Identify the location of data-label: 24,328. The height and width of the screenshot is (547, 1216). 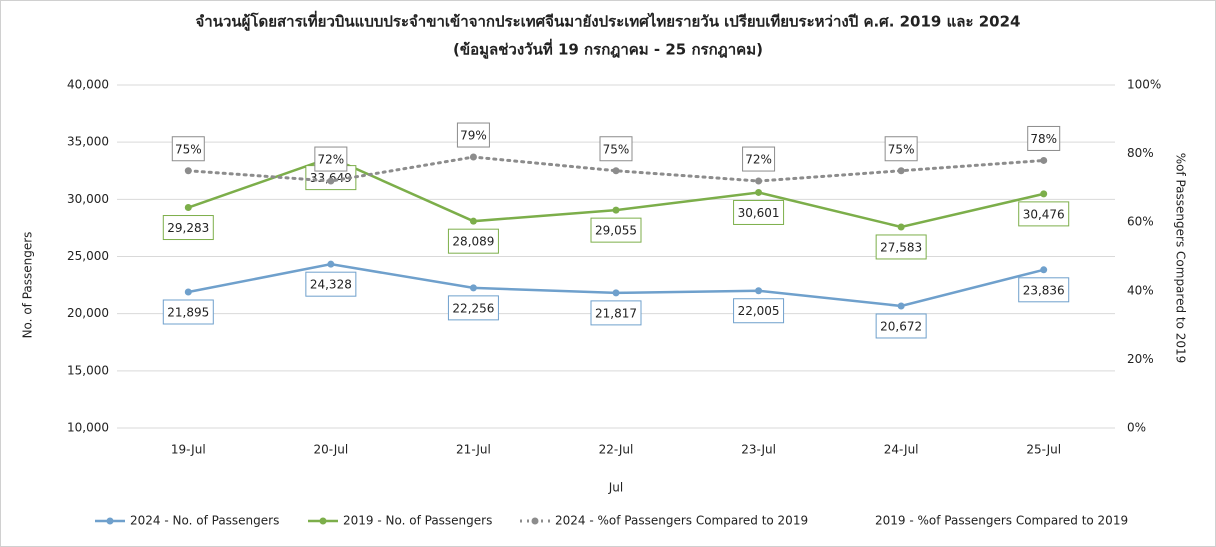
(331, 285).